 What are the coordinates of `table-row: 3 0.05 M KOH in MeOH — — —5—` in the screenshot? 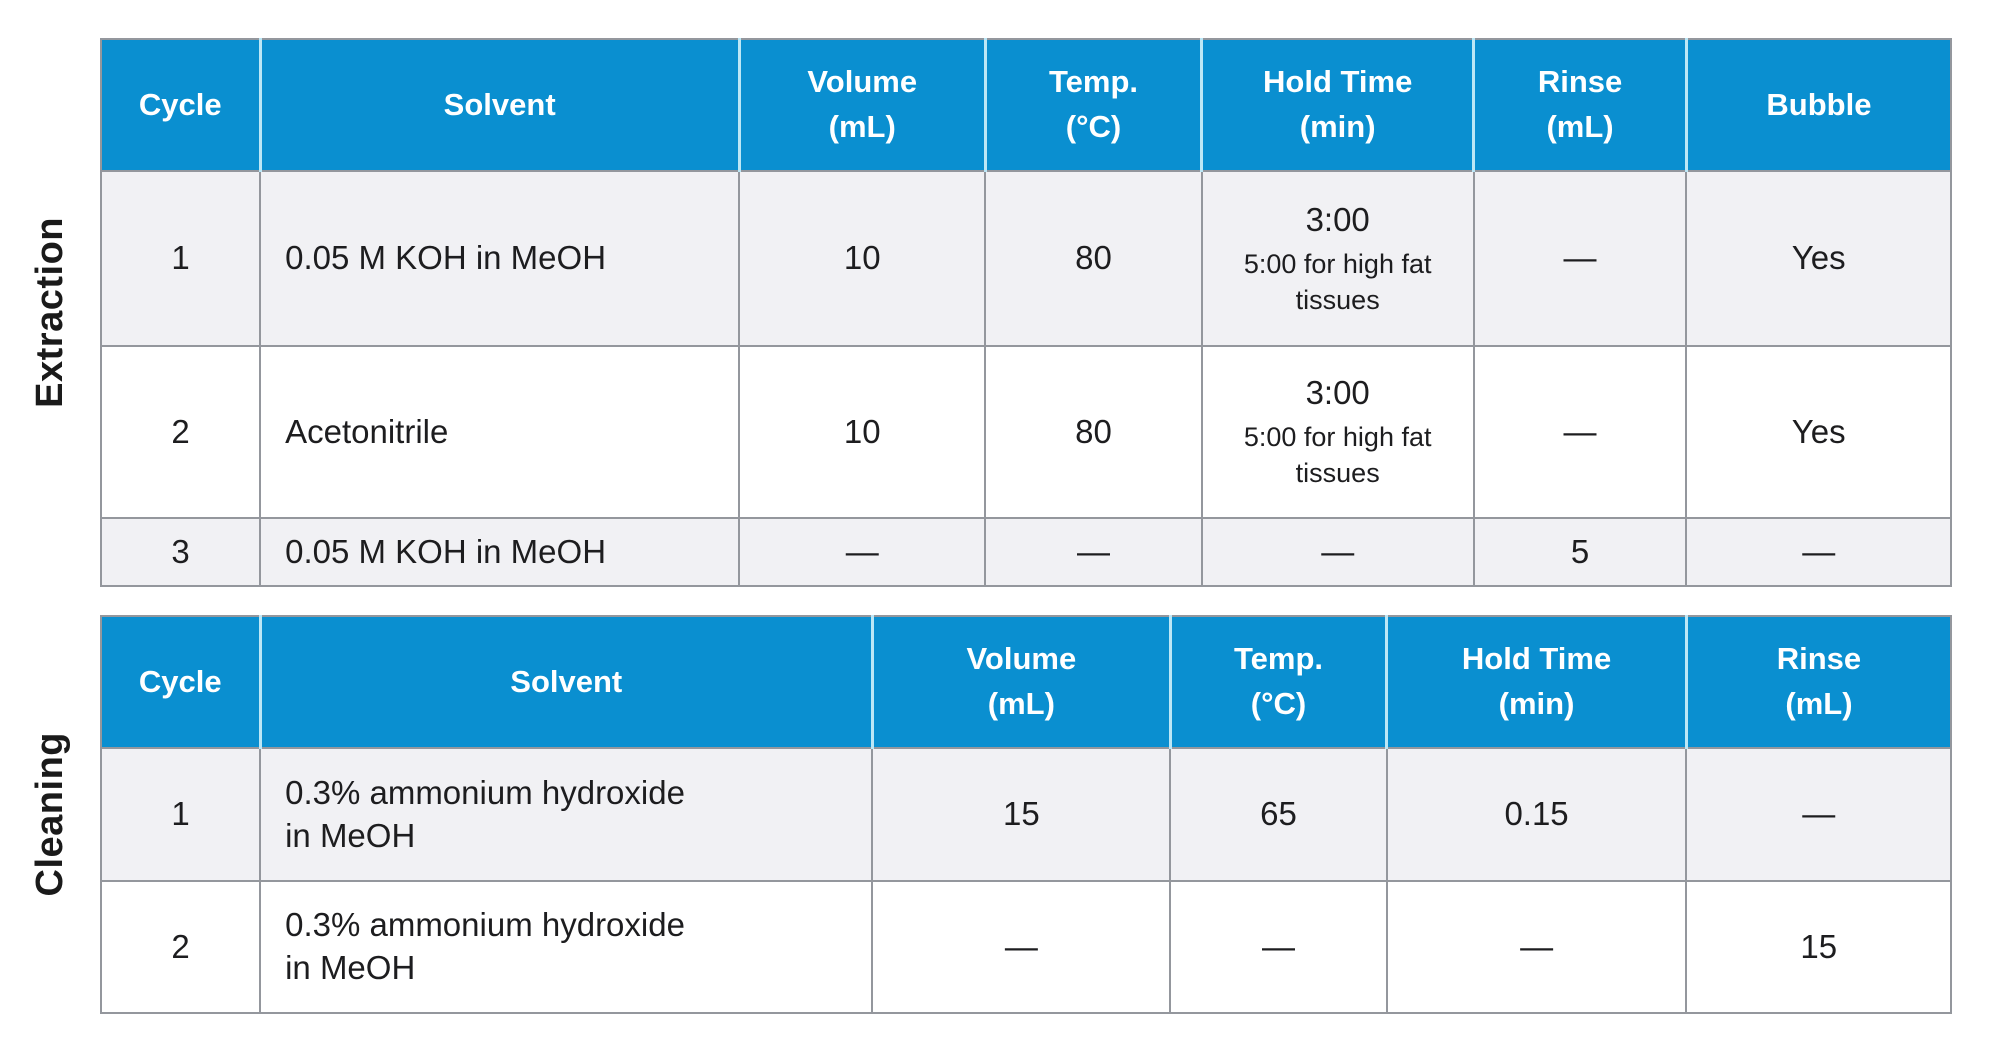 It's located at (1025, 552).